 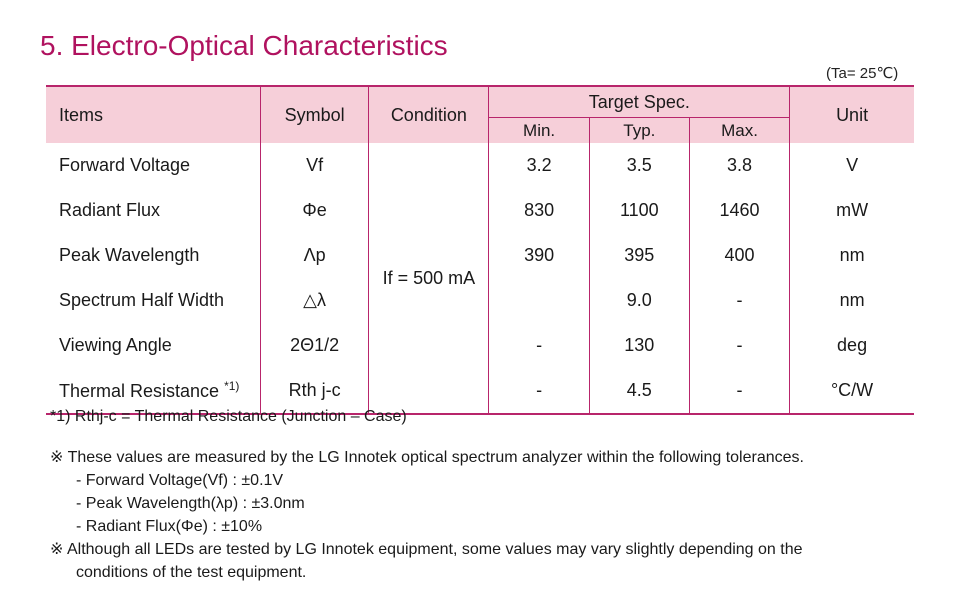 What do you see at coordinates (639, 130) in the screenshot?
I see `header-typ: Typ.` at bounding box center [639, 130].